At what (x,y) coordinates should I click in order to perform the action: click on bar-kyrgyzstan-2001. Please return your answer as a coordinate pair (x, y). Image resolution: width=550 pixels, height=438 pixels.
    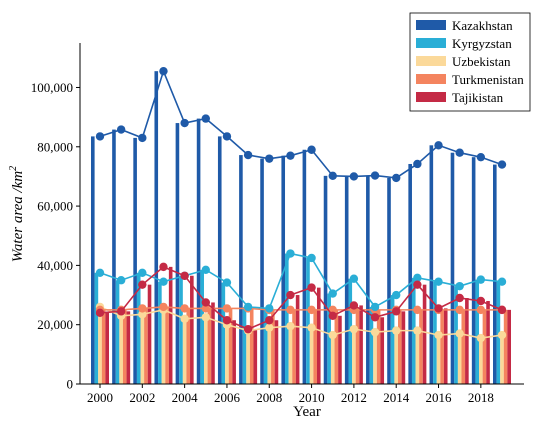
    Looking at the image, I should click on (117, 332).